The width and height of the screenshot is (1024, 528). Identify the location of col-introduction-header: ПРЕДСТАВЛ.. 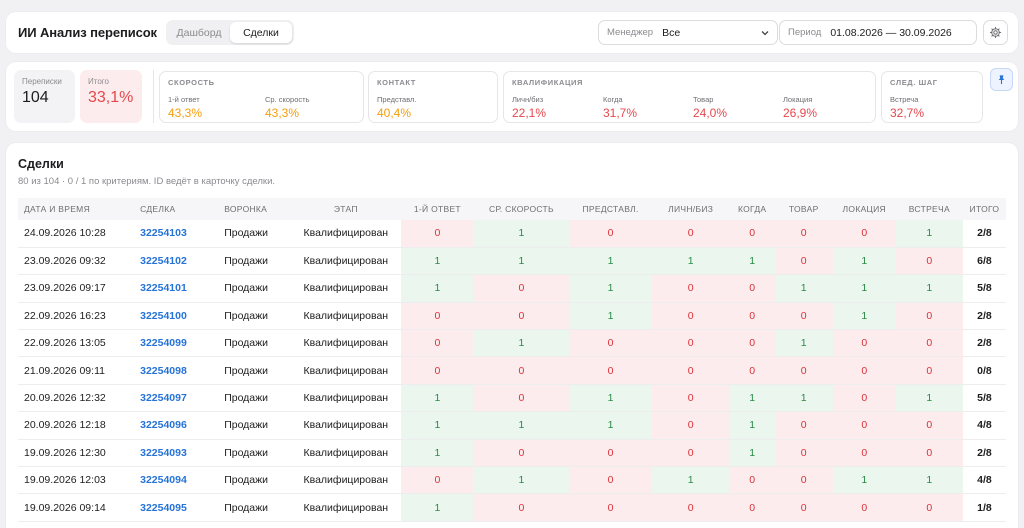
(610, 209).